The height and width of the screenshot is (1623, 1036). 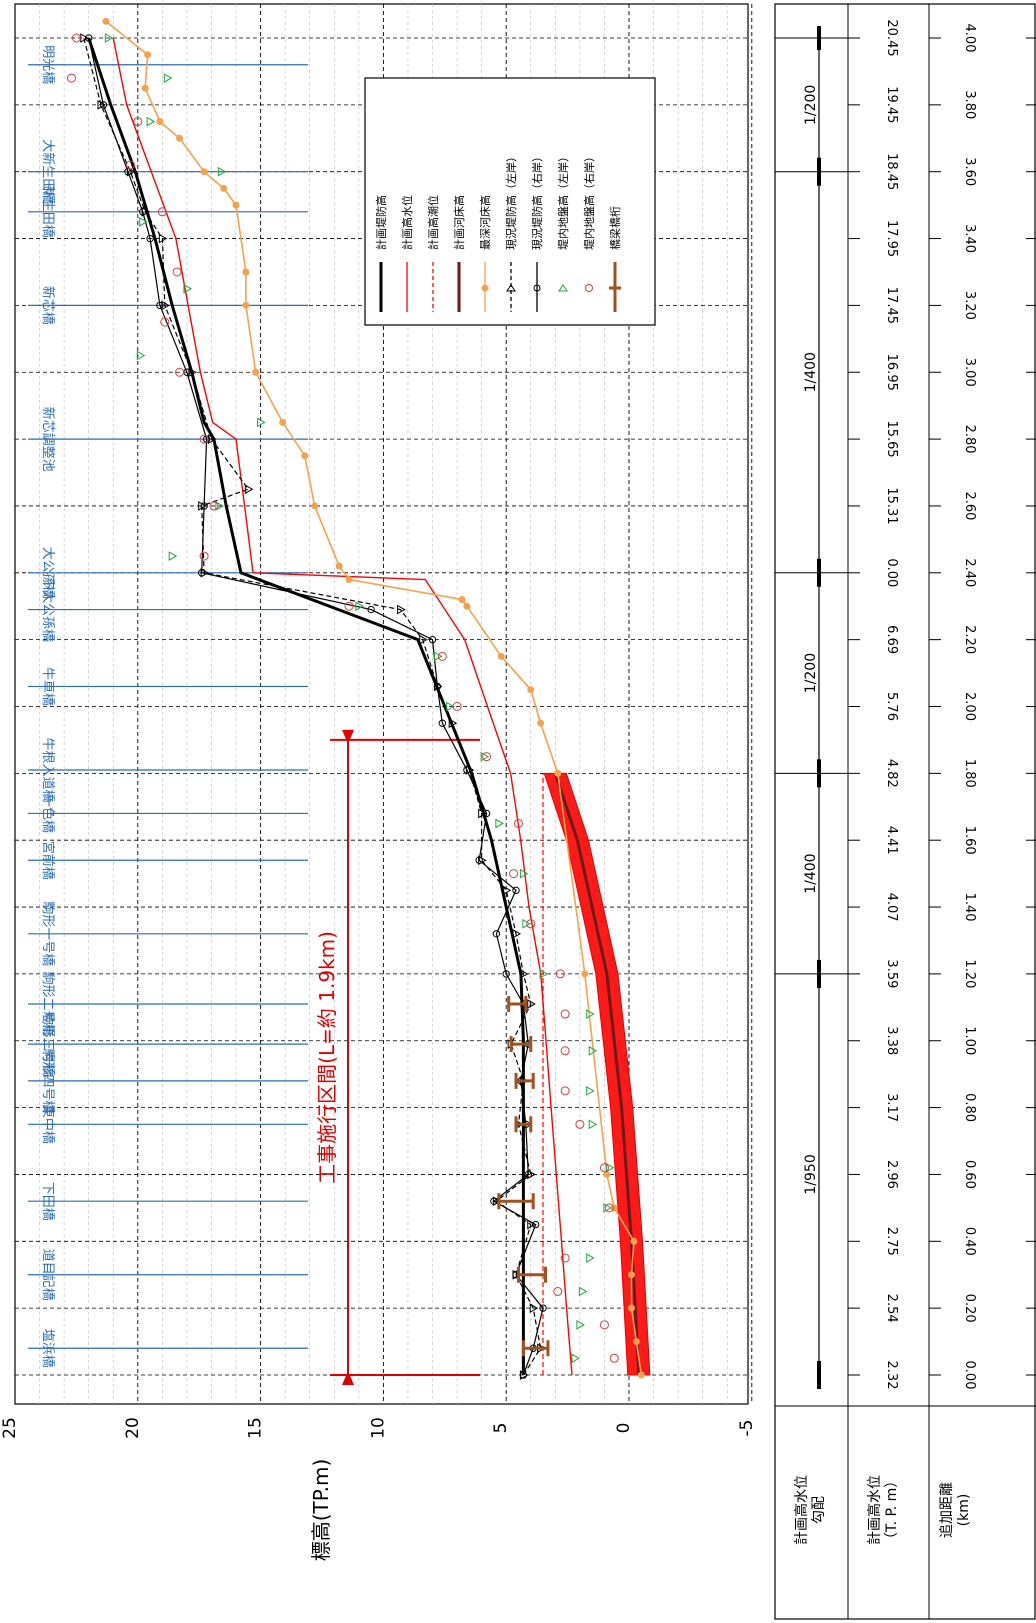 I want to click on legend-label: 現況堤防高（左岸）, so click(x=511, y=200).